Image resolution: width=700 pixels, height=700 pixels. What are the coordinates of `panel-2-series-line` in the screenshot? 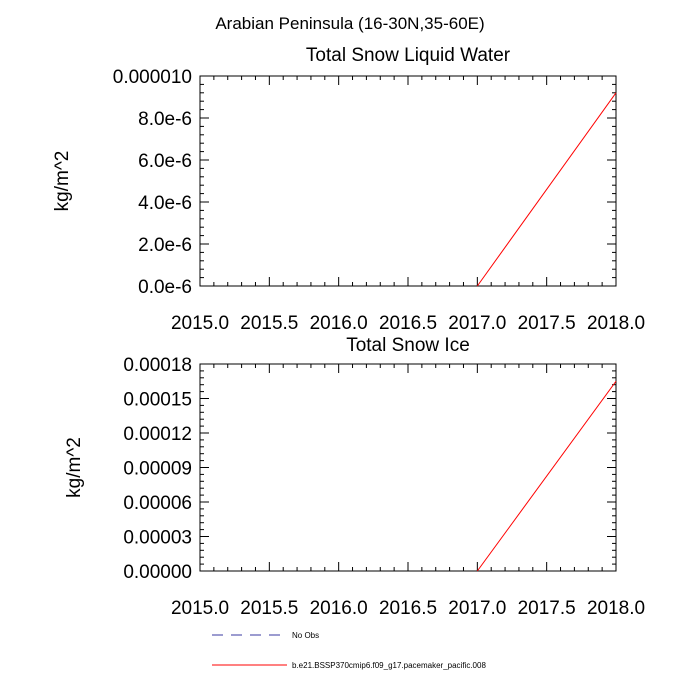 It's located at (546, 476).